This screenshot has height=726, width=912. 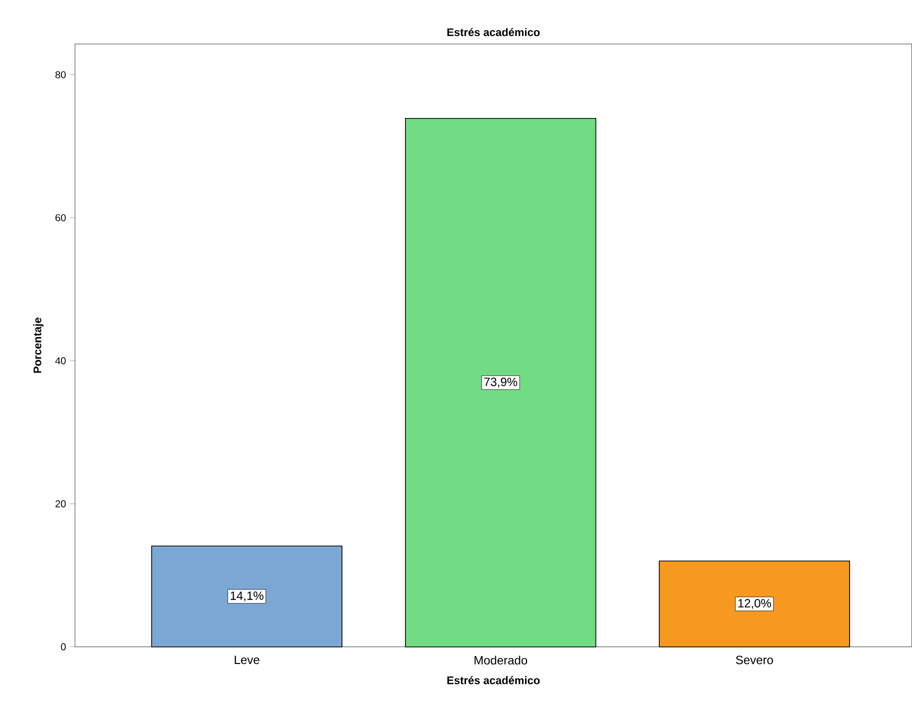 What do you see at coordinates (61, 218) in the screenshot?
I see `y-tick-label: 60` at bounding box center [61, 218].